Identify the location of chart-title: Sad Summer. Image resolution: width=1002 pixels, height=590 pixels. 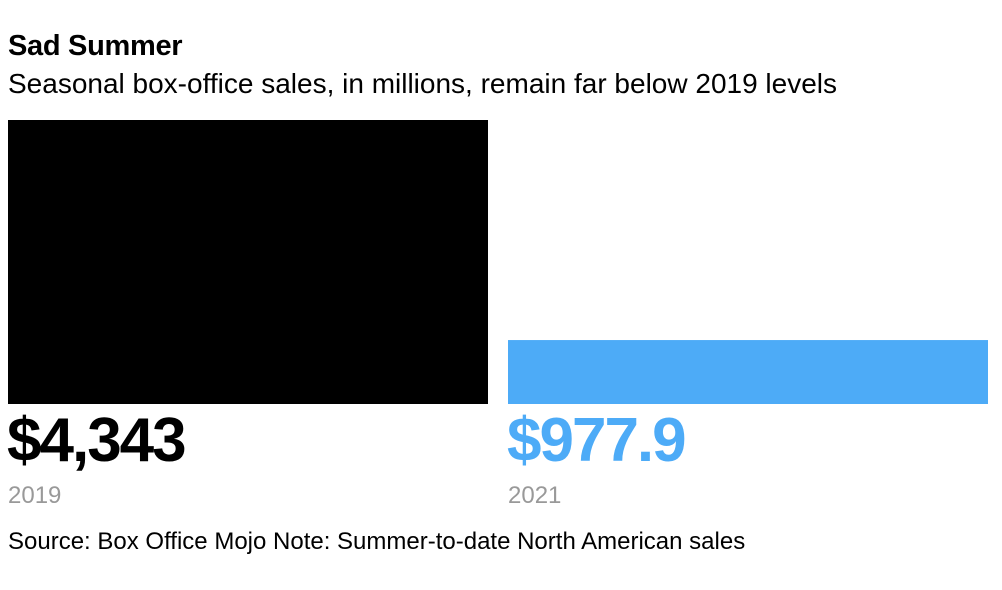
(95, 46).